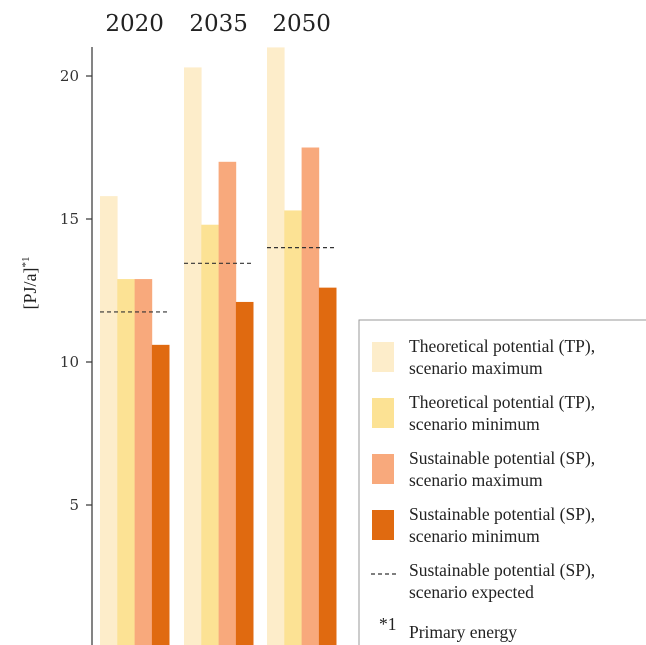  I want to click on legend-label-expected-line-2: scenario expected, so click(471, 592).